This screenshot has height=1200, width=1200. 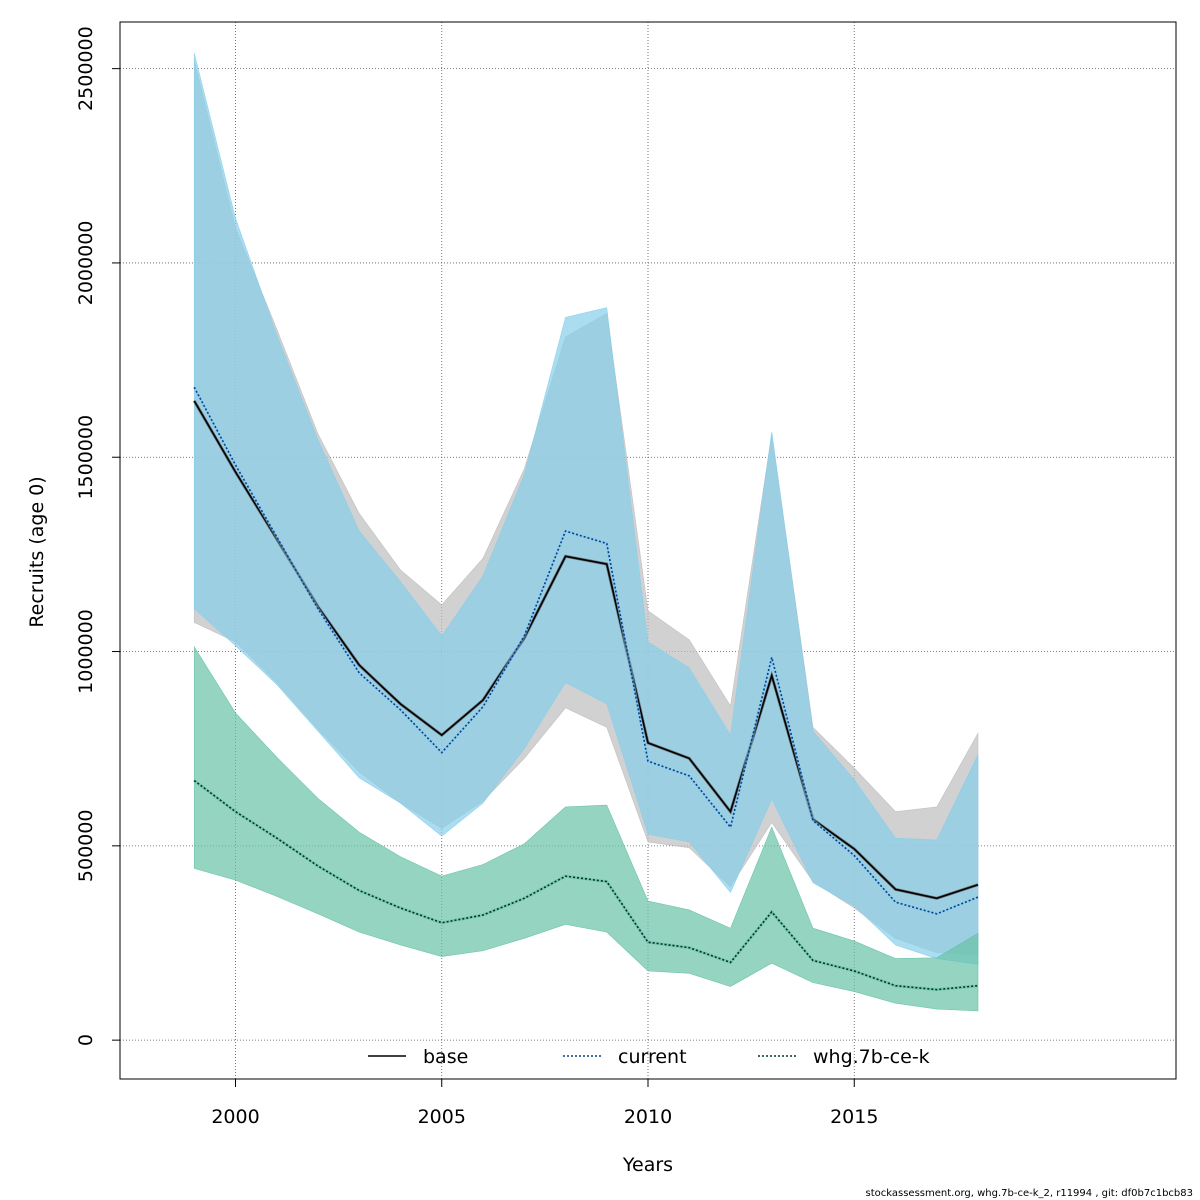 What do you see at coordinates (86, 846) in the screenshot?
I see `y-tick-label: 500000` at bounding box center [86, 846].